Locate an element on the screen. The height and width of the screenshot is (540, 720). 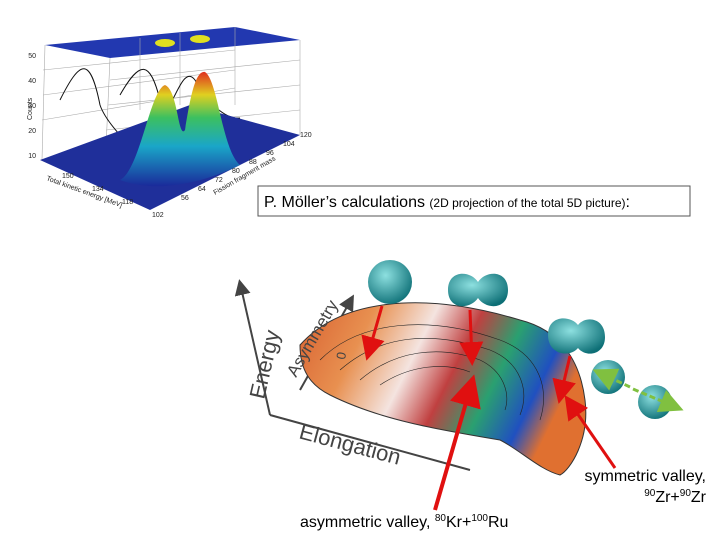
tick-label: 40 is located at coordinates (32, 81).